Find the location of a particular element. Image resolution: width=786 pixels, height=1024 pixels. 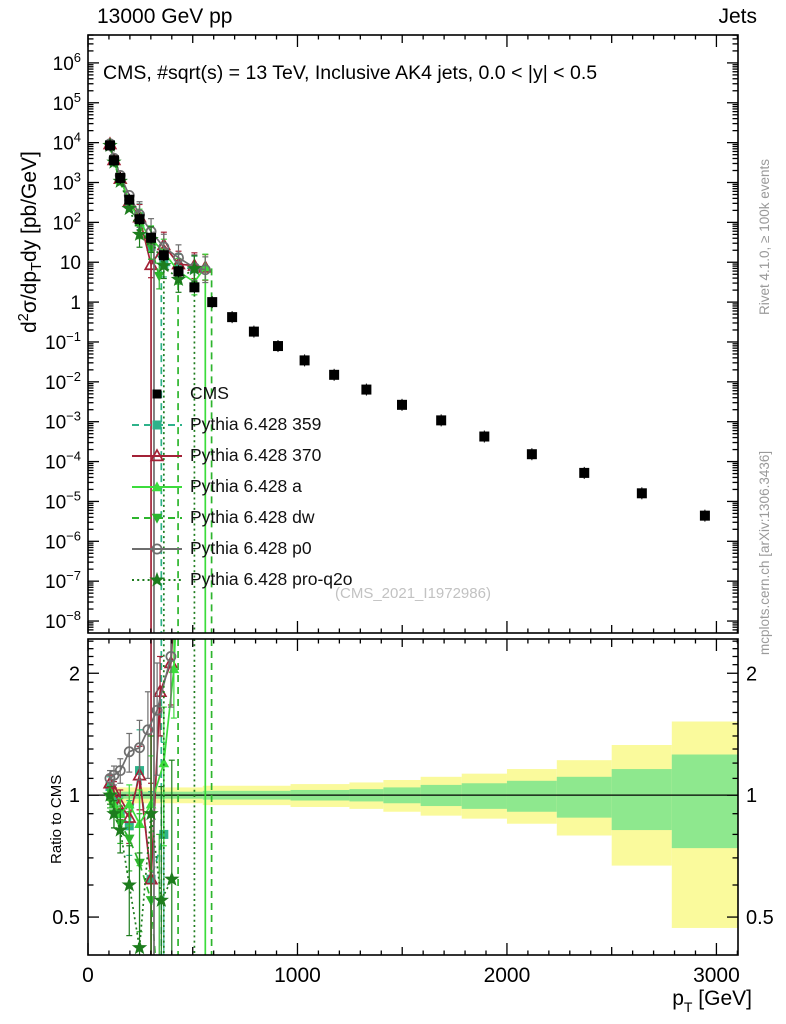

mcplots-credit-note: mcplots.cern.ch [arXiv:1306.3436] is located at coordinates (764, 552).